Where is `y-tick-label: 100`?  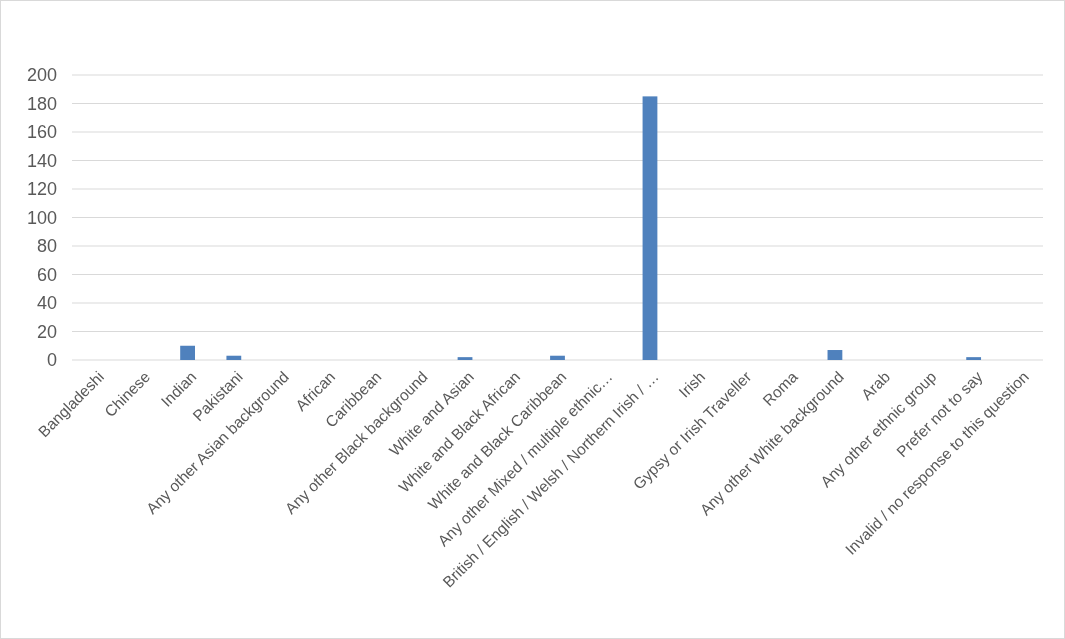
y-tick-label: 100 is located at coordinates (41, 217).